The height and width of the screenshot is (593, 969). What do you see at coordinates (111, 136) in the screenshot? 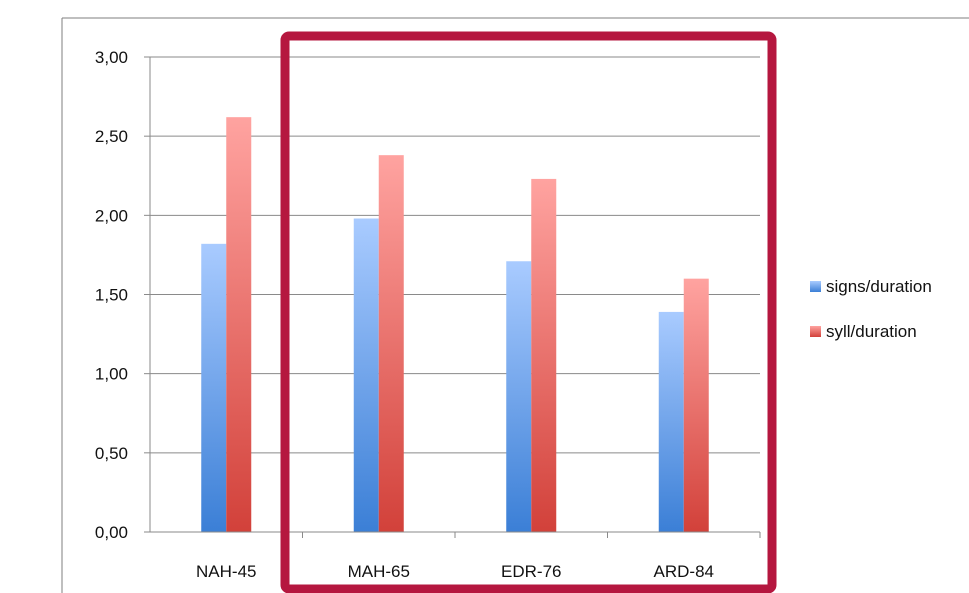
I see `y-tick-label: 2,50` at bounding box center [111, 136].